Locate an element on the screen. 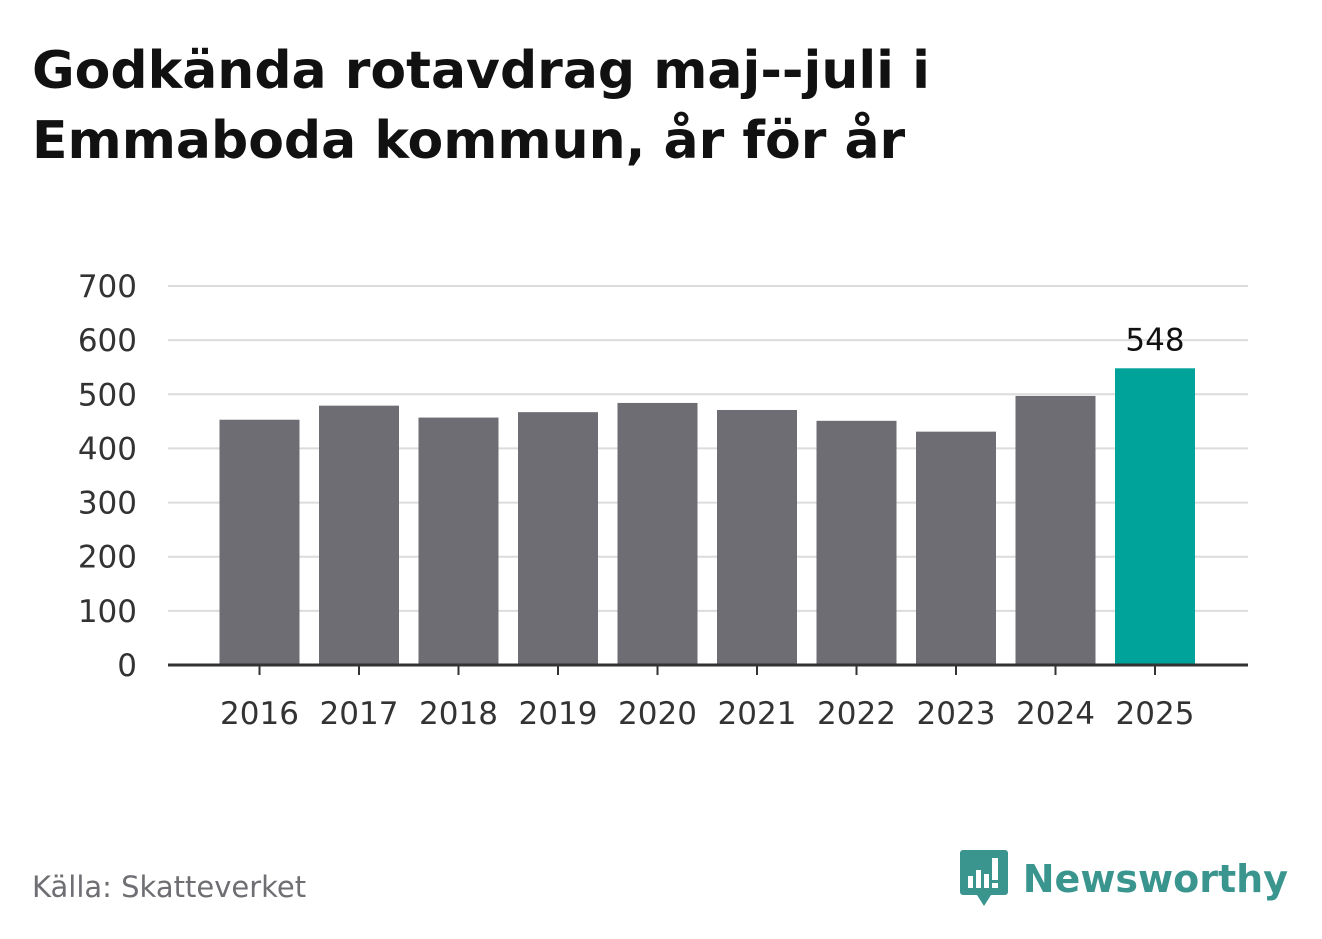 The image size is (1322, 939). x-tick-label: 2021 is located at coordinates (757, 714).